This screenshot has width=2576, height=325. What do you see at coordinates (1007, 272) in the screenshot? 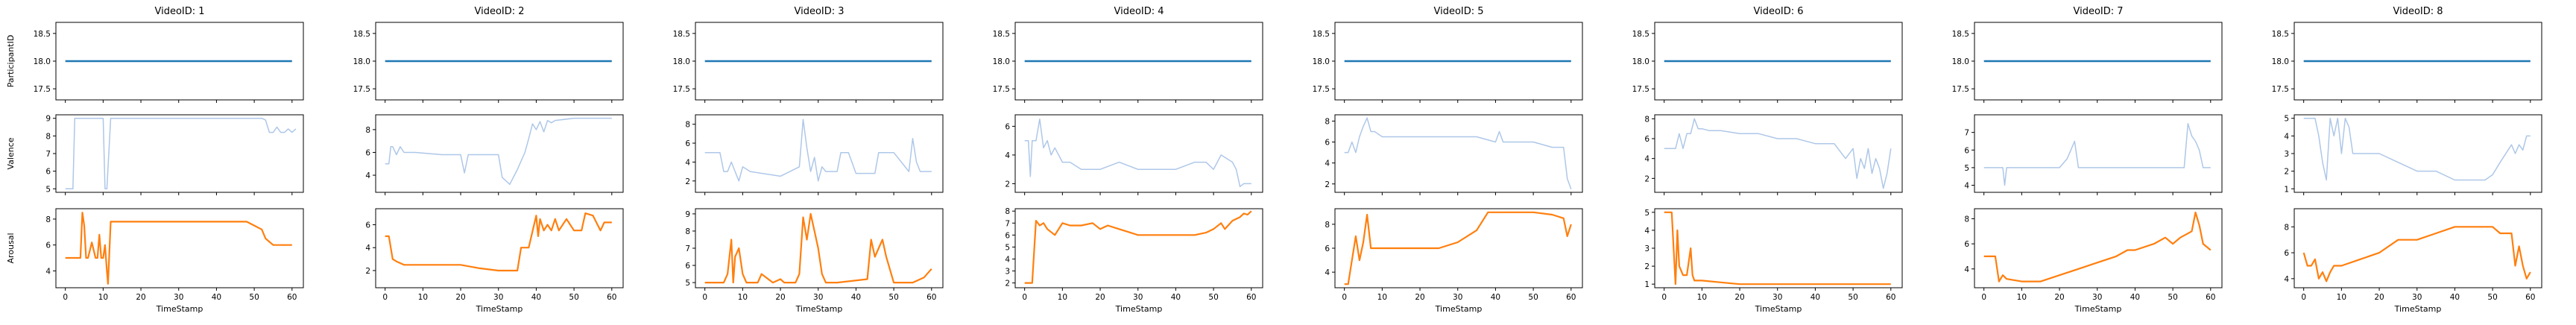
I see `y-tick-label: 3` at bounding box center [1007, 272].